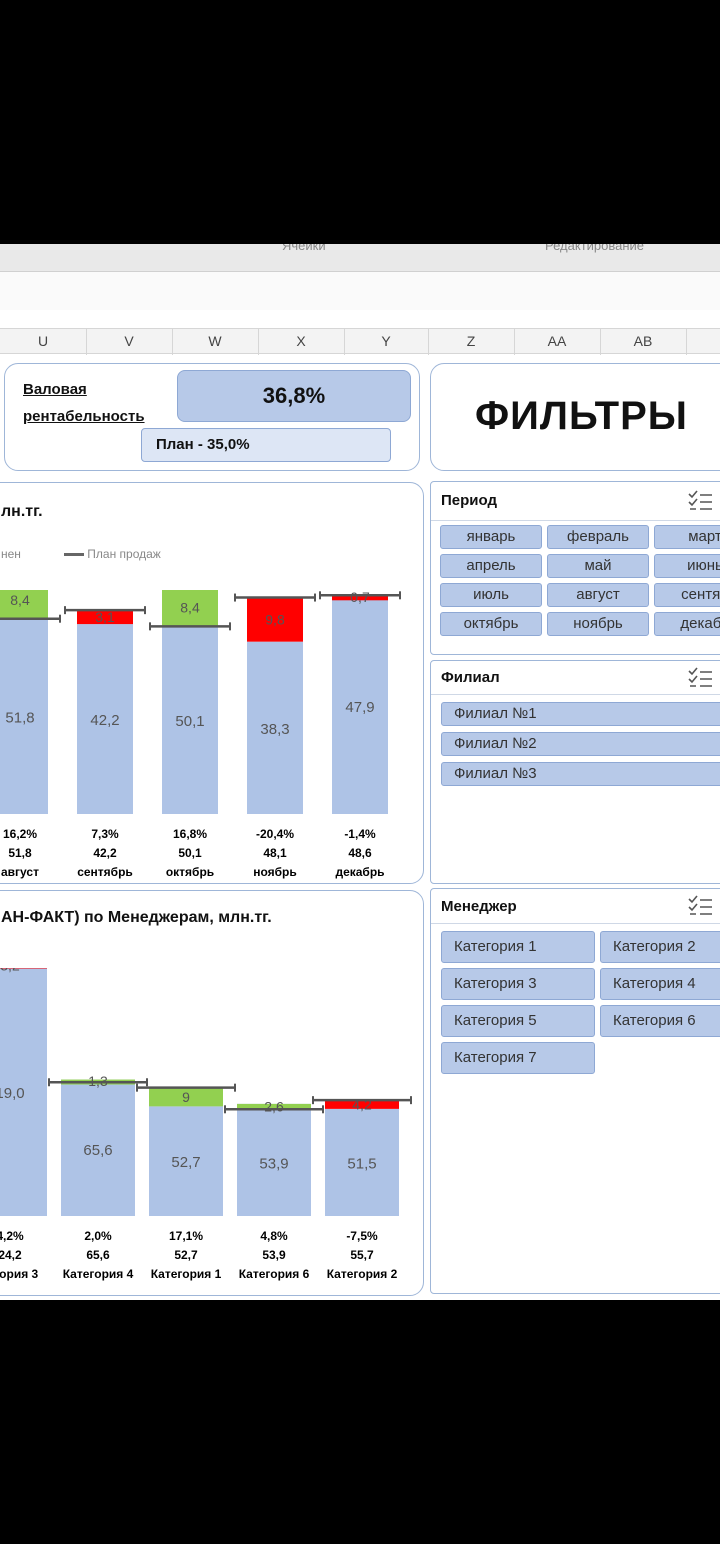 The image size is (720, 1544). I want to click on manager-item: Категория 4, so click(660, 984).